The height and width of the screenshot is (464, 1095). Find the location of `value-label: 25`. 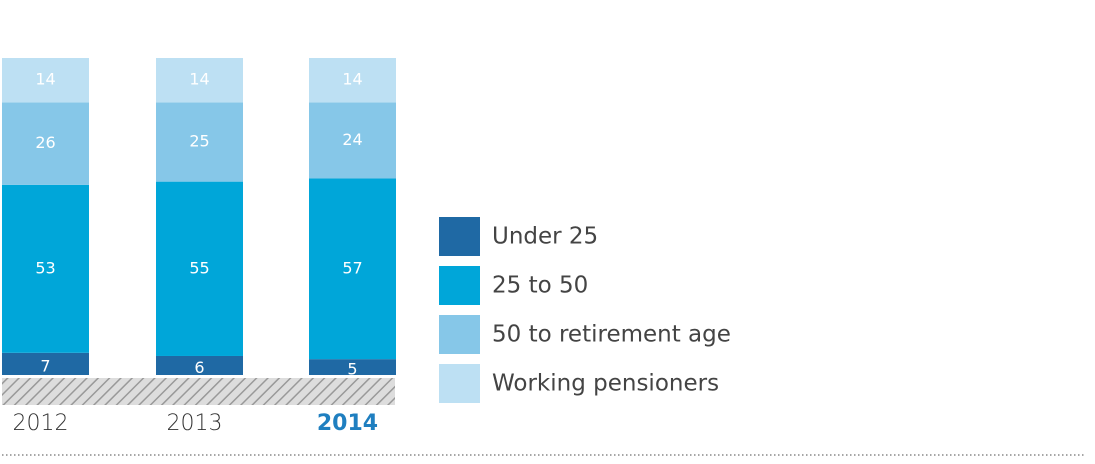

value-label: 25 is located at coordinates (199, 141).